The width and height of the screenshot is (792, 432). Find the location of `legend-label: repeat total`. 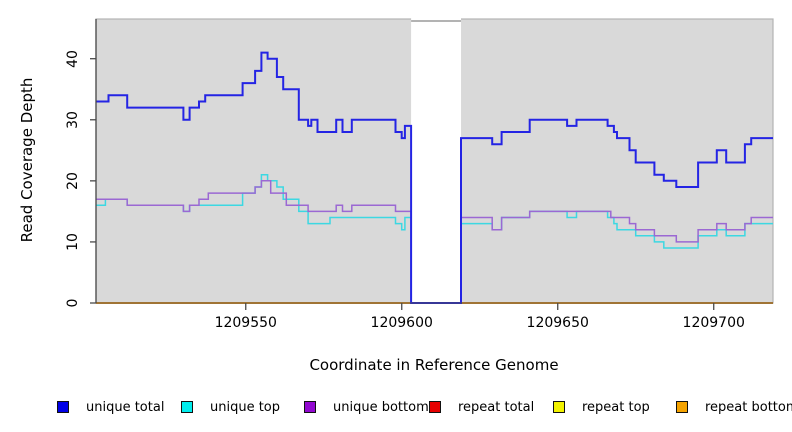

legend-label: repeat total is located at coordinates (496, 407).